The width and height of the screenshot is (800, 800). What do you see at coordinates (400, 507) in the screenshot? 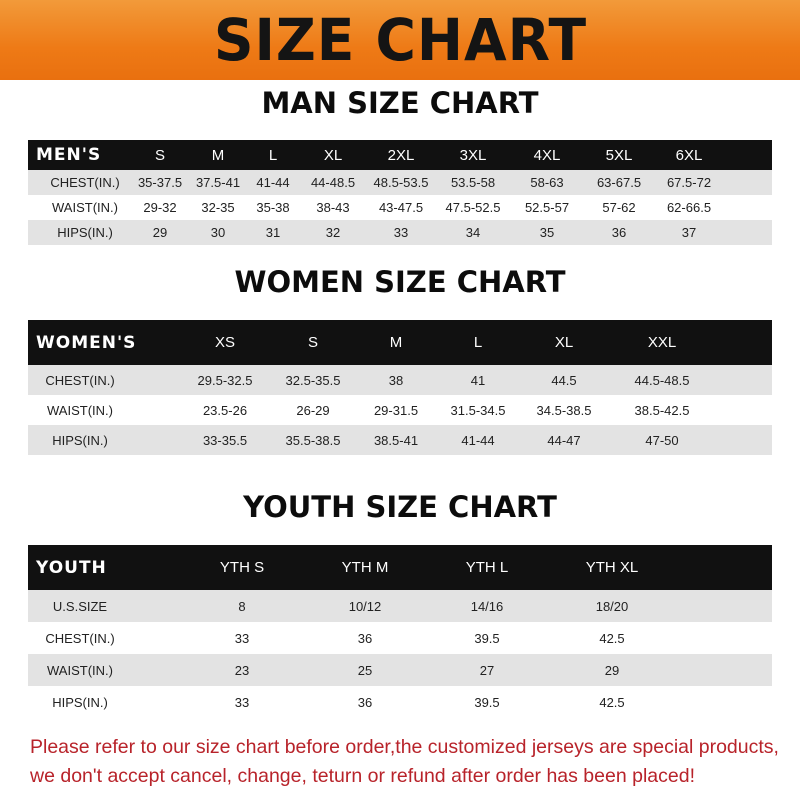
I see `youth-title: YOUTH SIZE CHART` at bounding box center [400, 507].